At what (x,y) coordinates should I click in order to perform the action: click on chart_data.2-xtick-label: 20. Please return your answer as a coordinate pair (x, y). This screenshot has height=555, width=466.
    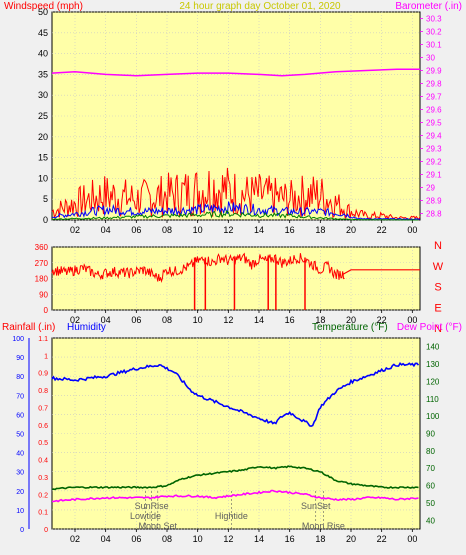
    Looking at the image, I should click on (351, 539).